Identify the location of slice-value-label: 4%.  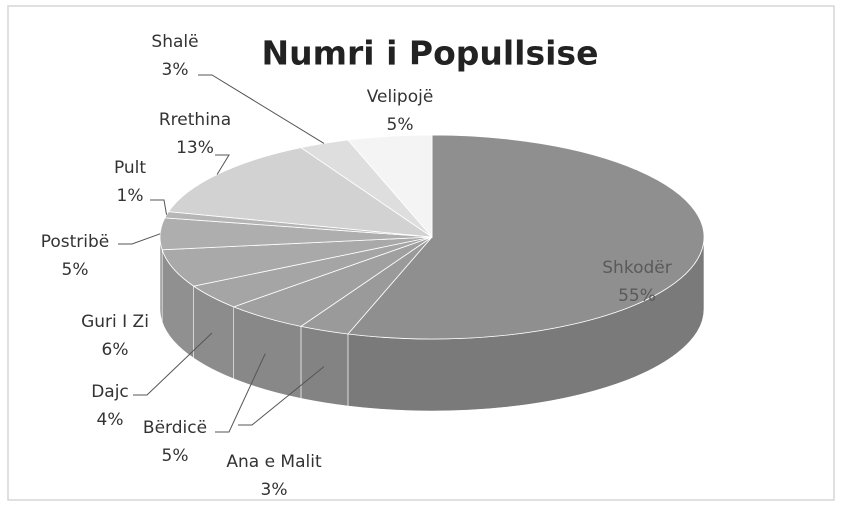
(110, 420).